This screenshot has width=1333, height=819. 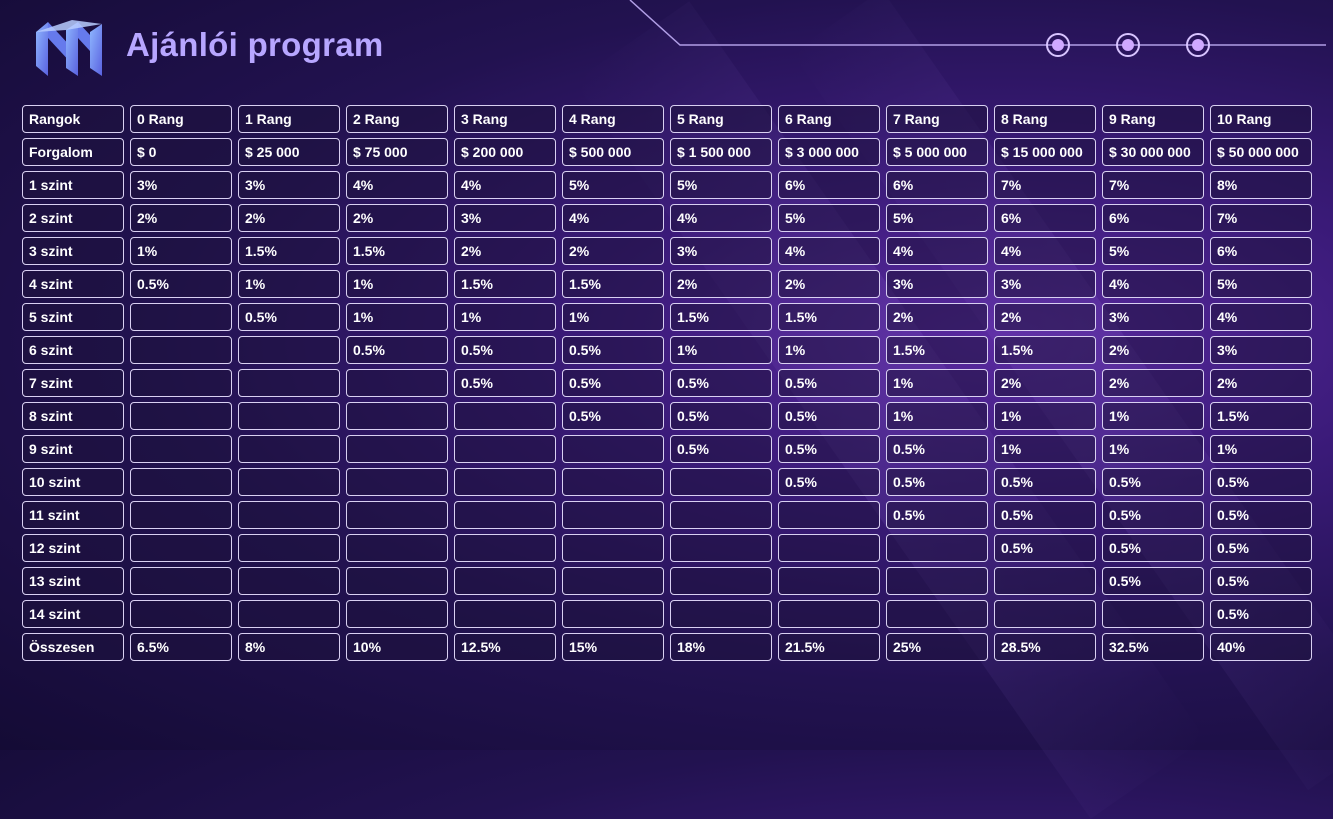 What do you see at coordinates (181, 152) in the screenshot?
I see `turnover-cell: $ 0` at bounding box center [181, 152].